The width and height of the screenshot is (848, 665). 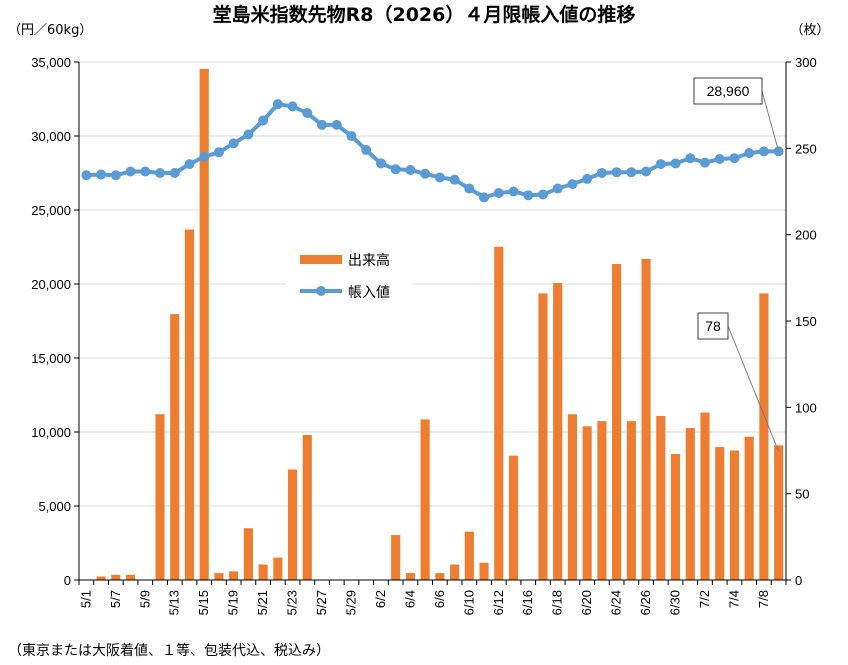 What do you see at coordinates (233, 602) in the screenshot?
I see `x-tick-label: 5/19` at bounding box center [233, 602].